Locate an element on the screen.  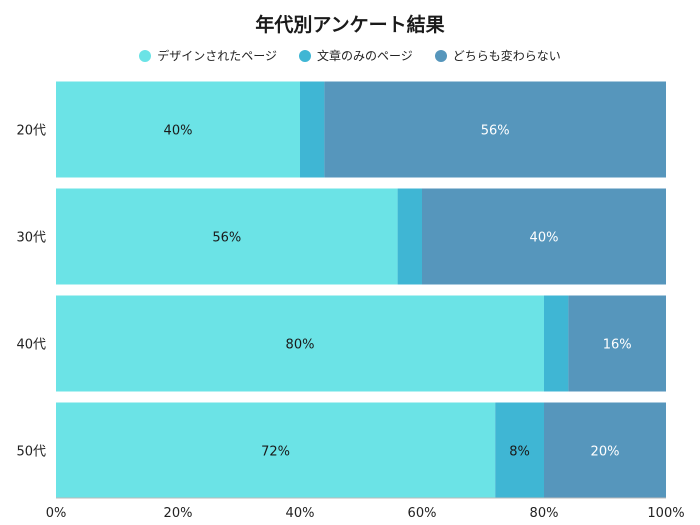
x-tick-label-3: 60% is located at coordinates (422, 513).